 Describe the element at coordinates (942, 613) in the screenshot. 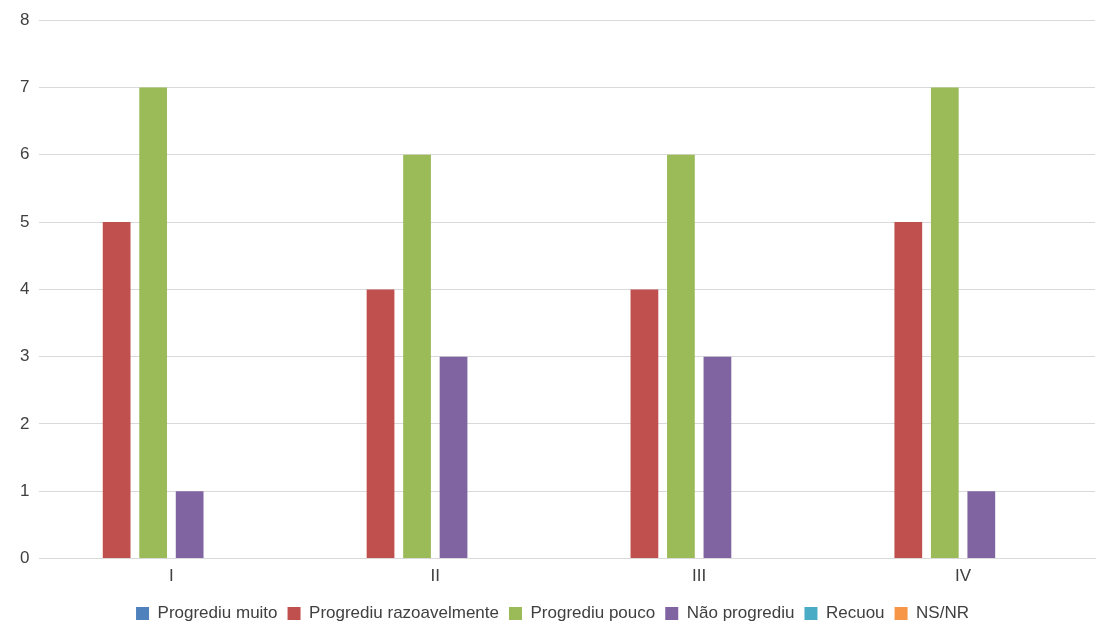

I see `legend-label: NS/NR` at that location.